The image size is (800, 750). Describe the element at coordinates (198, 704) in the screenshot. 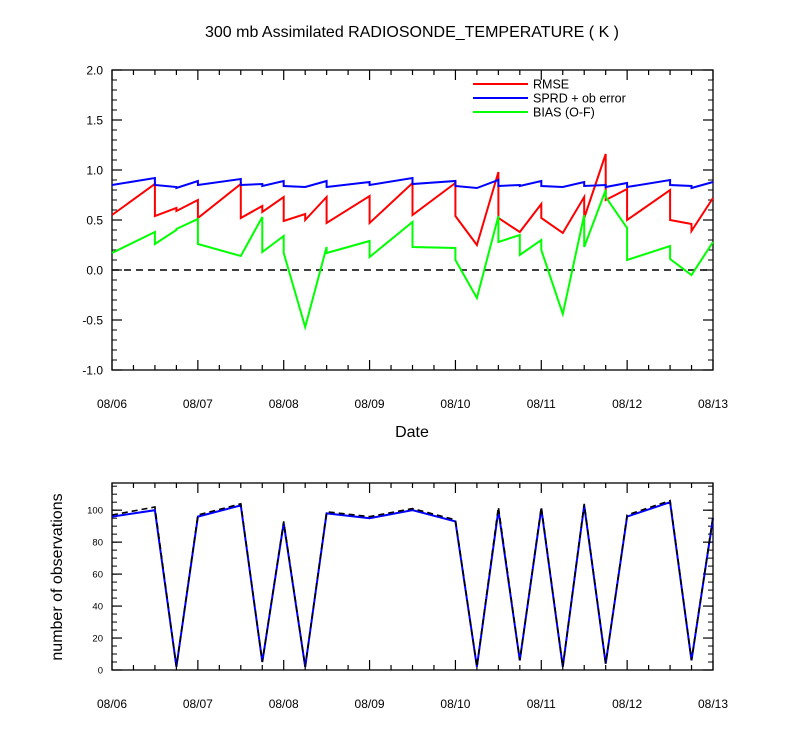

I see `bottom-x-tick-label: 08/07` at that location.